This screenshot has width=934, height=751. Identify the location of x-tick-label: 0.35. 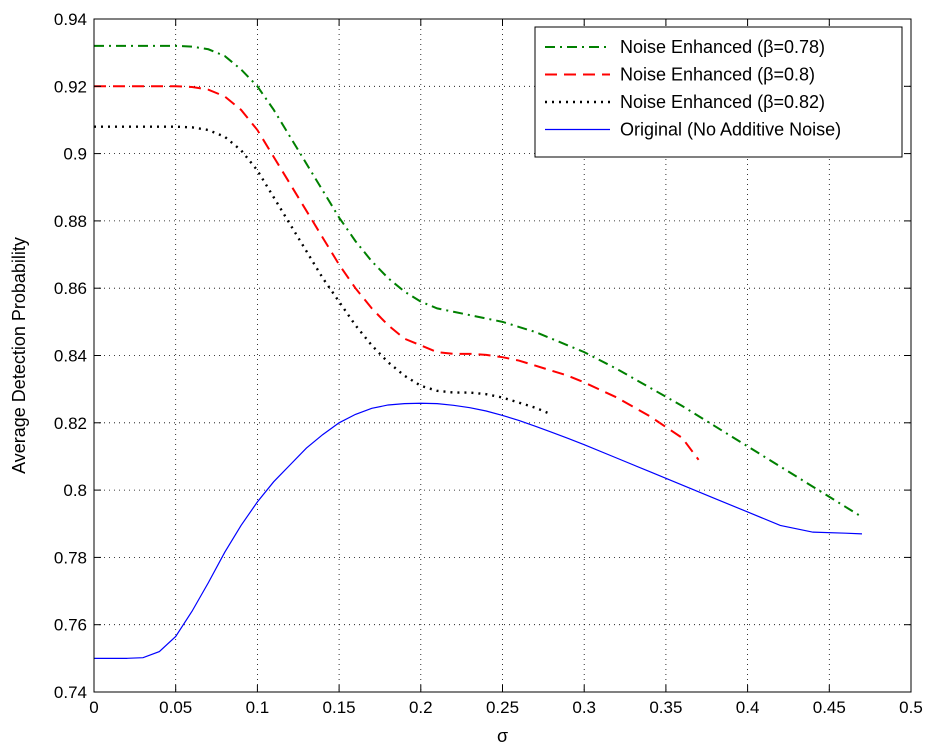
(665, 707).